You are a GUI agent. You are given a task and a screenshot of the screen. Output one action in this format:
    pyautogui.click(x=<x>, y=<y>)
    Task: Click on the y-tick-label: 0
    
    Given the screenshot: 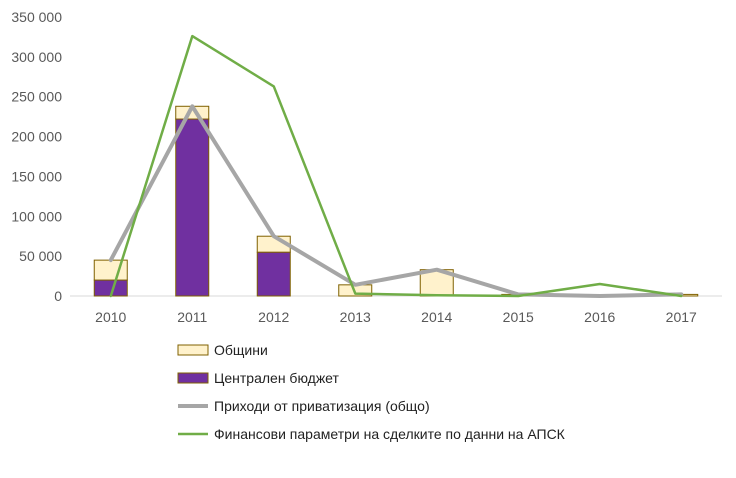 What is the action you would take?
    pyautogui.click(x=58, y=296)
    